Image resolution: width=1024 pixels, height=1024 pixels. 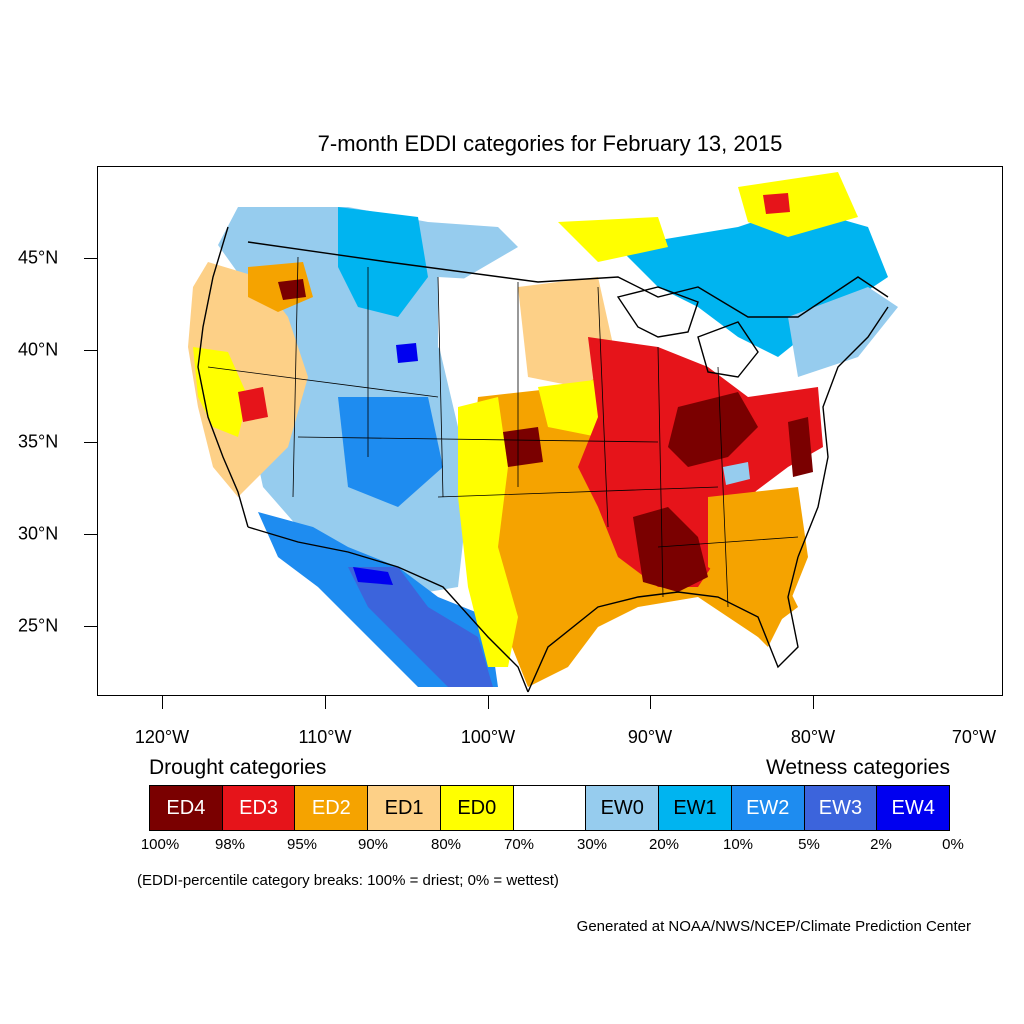 What do you see at coordinates (843, 432) in the screenshot?
I see `east-coast` at bounding box center [843, 432].